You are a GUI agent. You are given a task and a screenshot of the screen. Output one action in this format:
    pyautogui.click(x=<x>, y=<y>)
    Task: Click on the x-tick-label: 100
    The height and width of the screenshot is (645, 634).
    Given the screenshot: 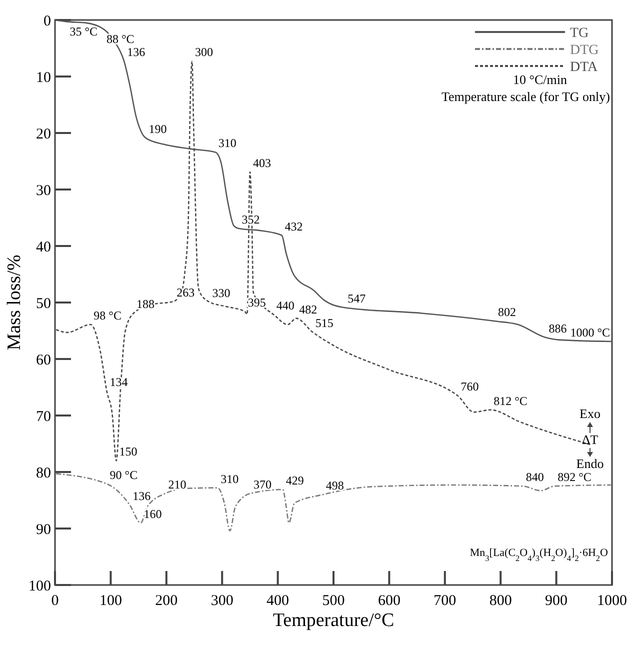 What is the action you would take?
    pyautogui.click(x=110, y=601)
    